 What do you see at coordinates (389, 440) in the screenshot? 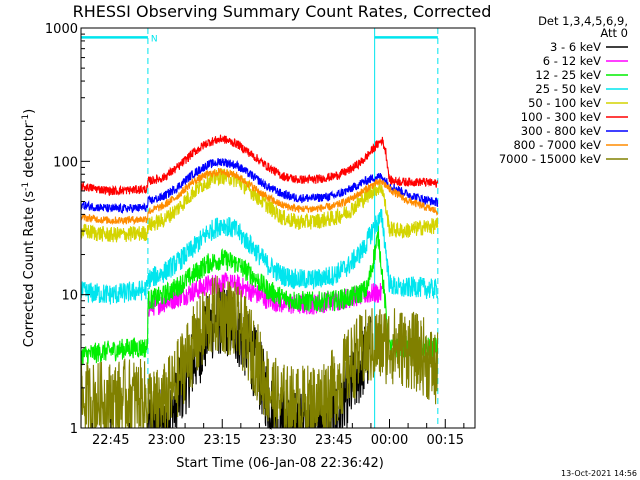
I see `x-tick-label-5: 00:00` at bounding box center [389, 440].